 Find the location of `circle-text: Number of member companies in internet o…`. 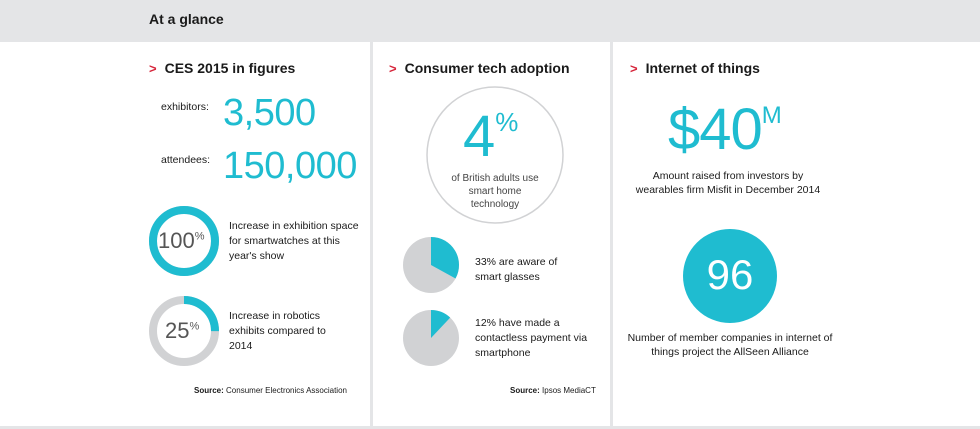

circle-text: Number of member companies in internet o… is located at coordinates (730, 345).